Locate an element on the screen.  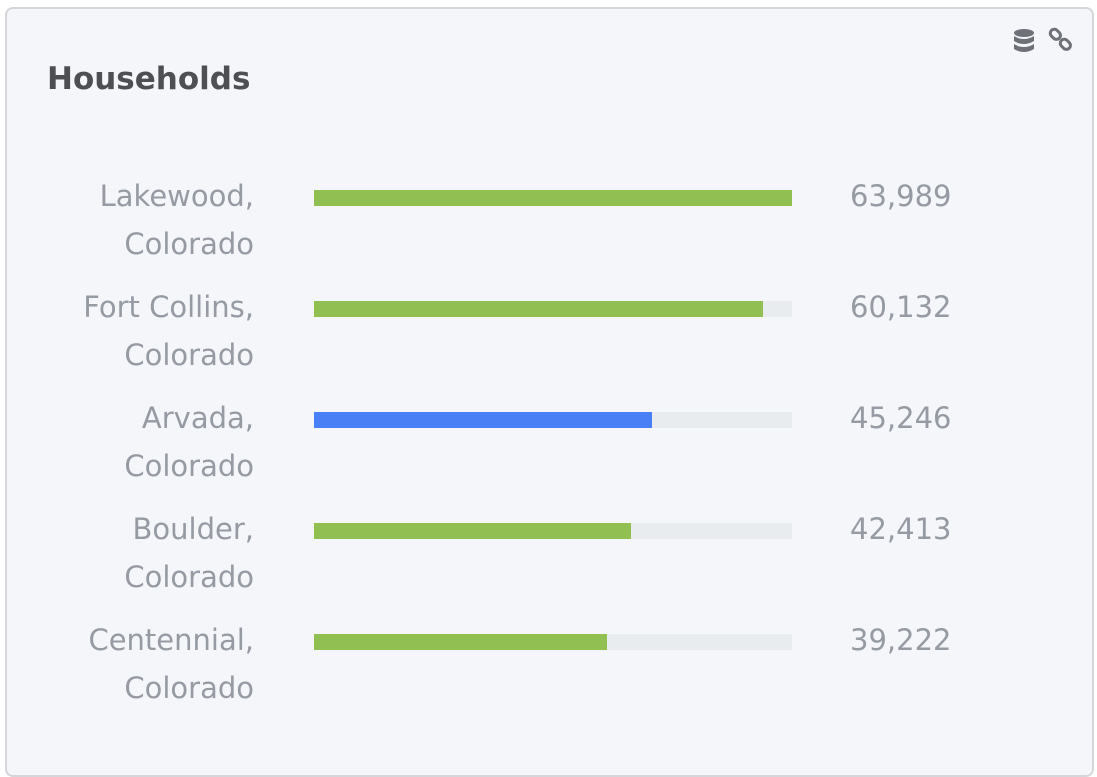
chart-title: Households is located at coordinates (149, 79).